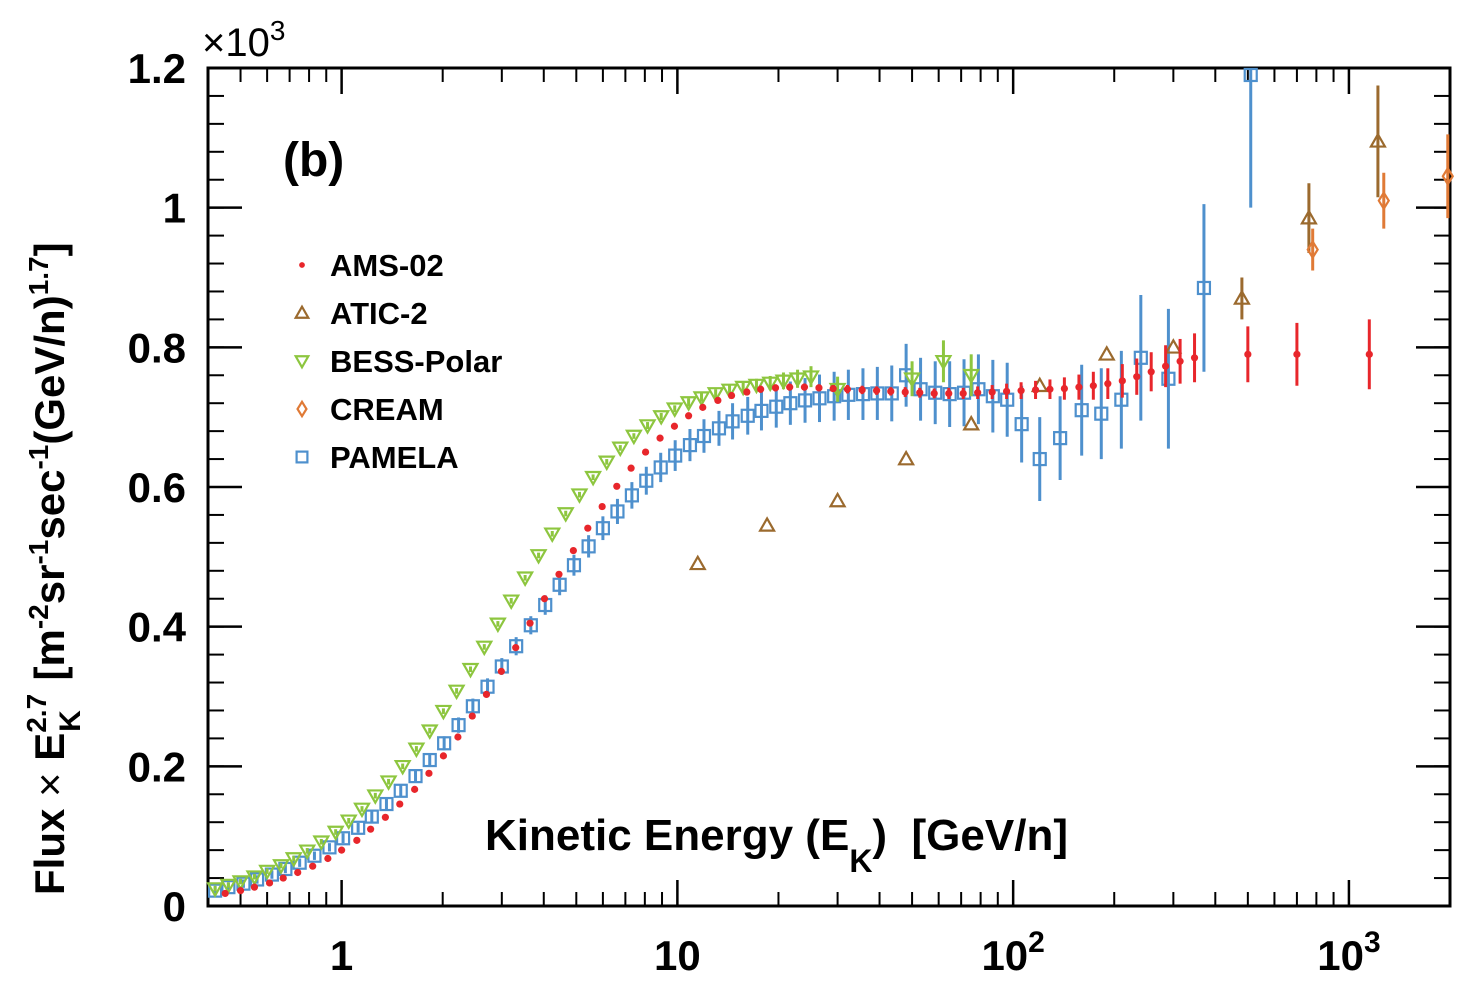  What do you see at coordinates (49, 505) in the screenshot?
I see `y-axis-title-sec: sec` at bounding box center [49, 505].